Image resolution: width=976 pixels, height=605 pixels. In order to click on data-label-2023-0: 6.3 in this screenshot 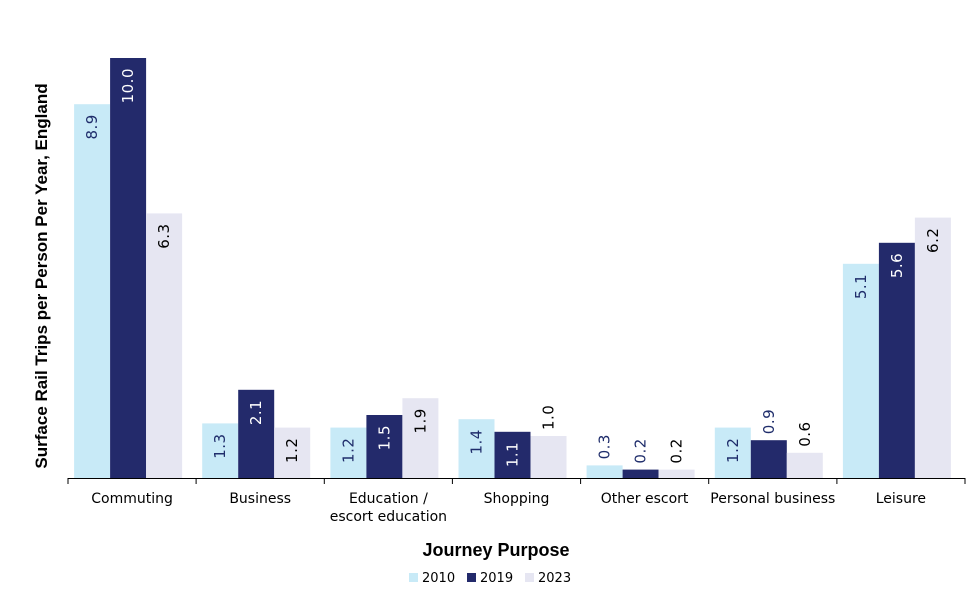, I will do `click(164, 235)`.